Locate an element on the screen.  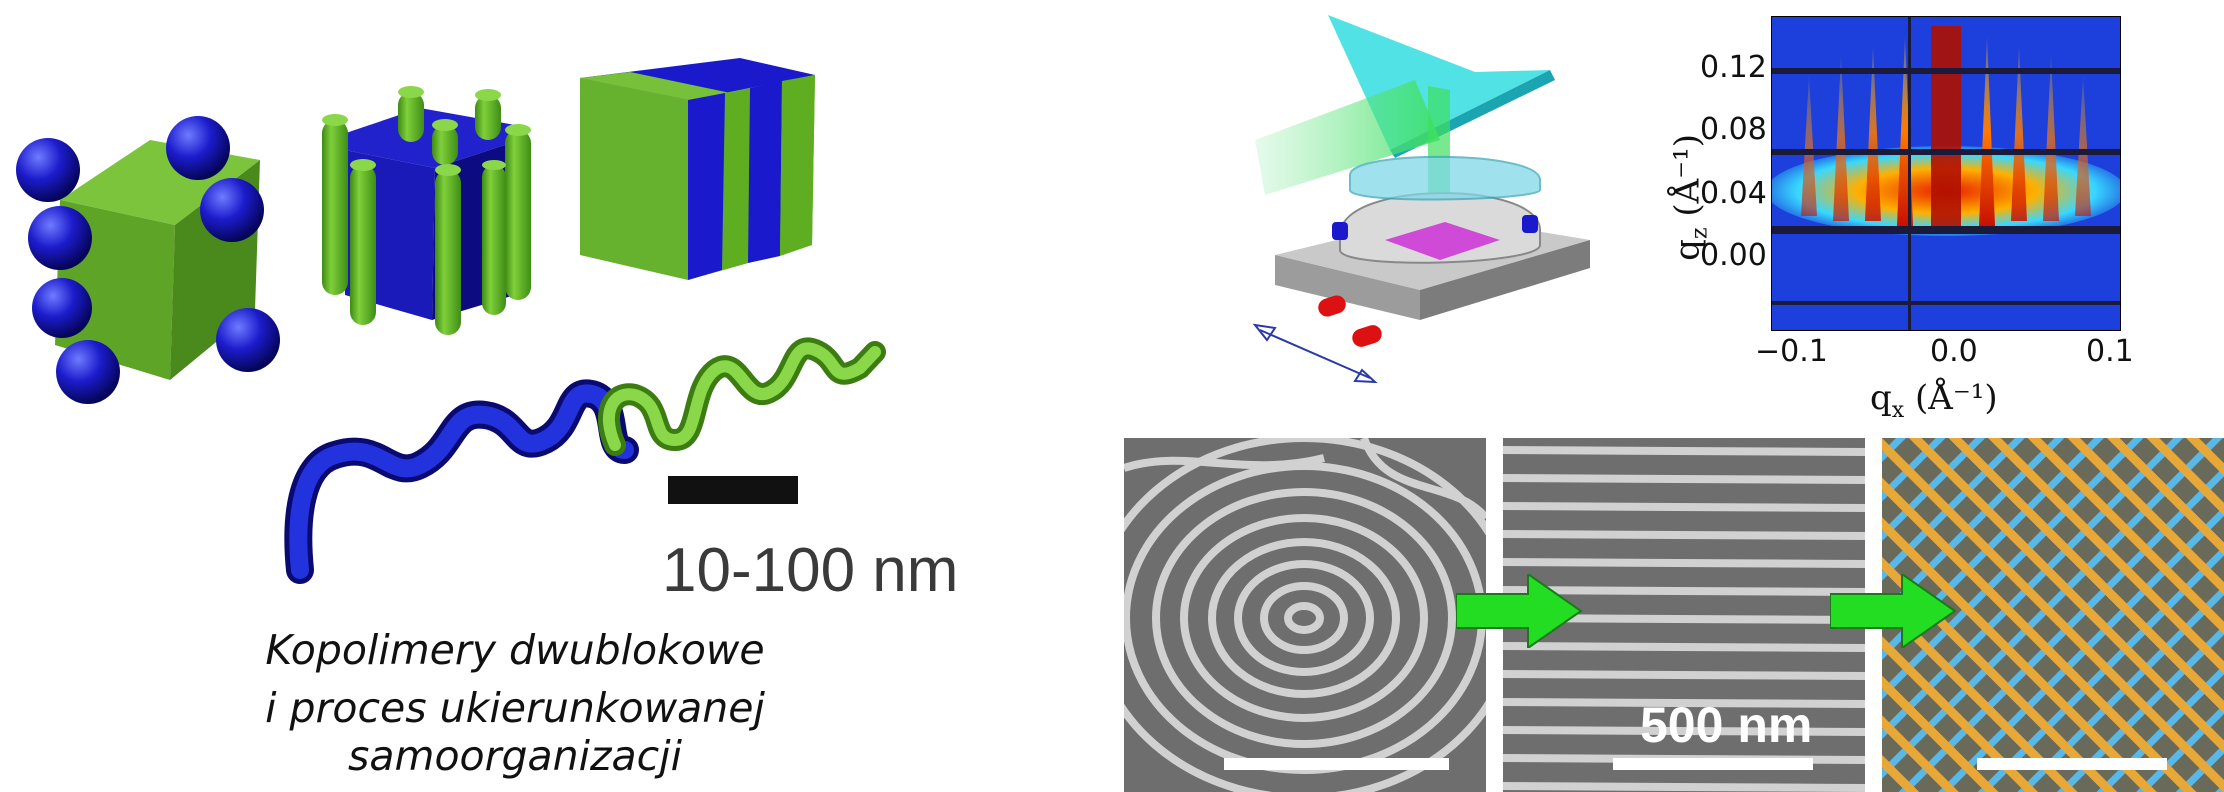
sphere-morphology-cube is located at coordinates (148, 260).